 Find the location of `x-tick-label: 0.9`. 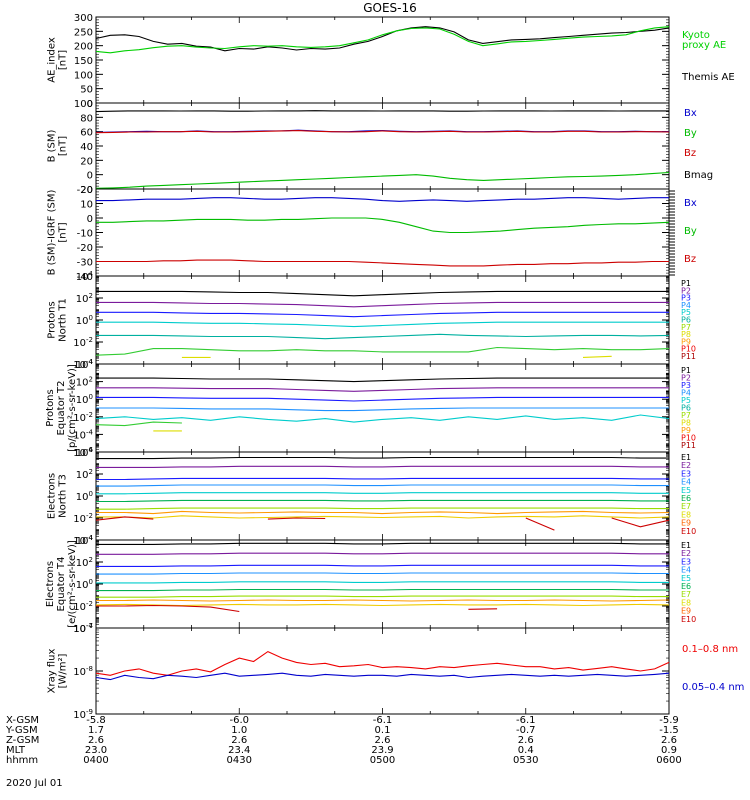

x-tick-label: 0.9 is located at coordinates (669, 750).